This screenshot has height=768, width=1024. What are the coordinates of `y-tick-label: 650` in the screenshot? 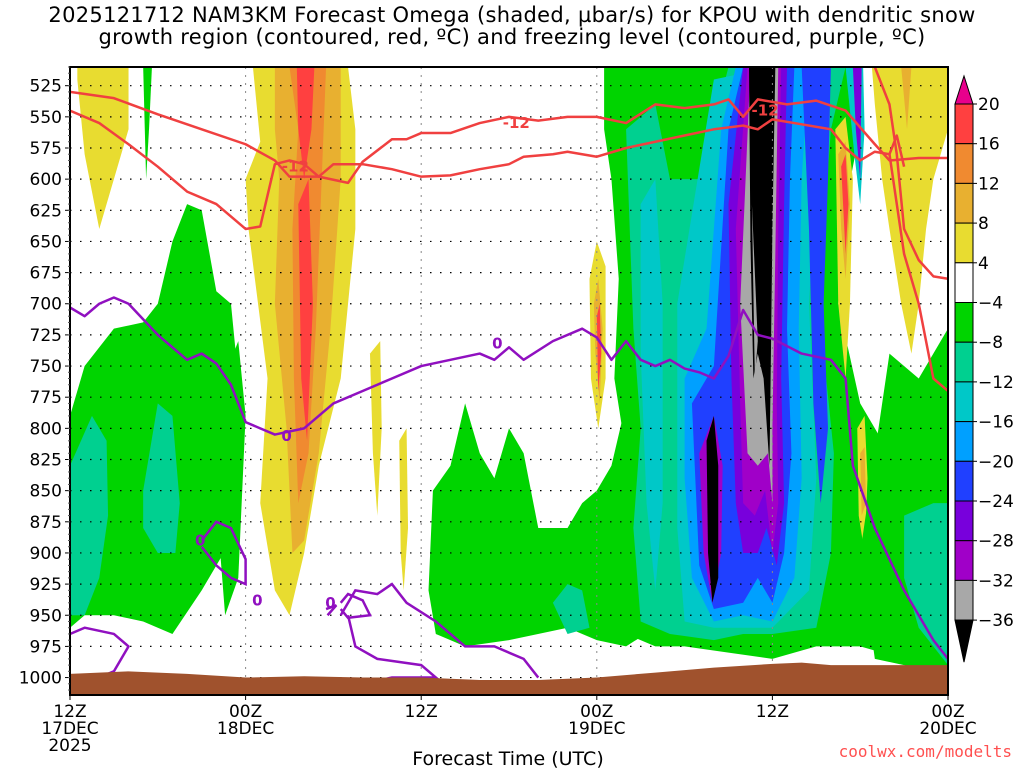 It's located at (46, 242).